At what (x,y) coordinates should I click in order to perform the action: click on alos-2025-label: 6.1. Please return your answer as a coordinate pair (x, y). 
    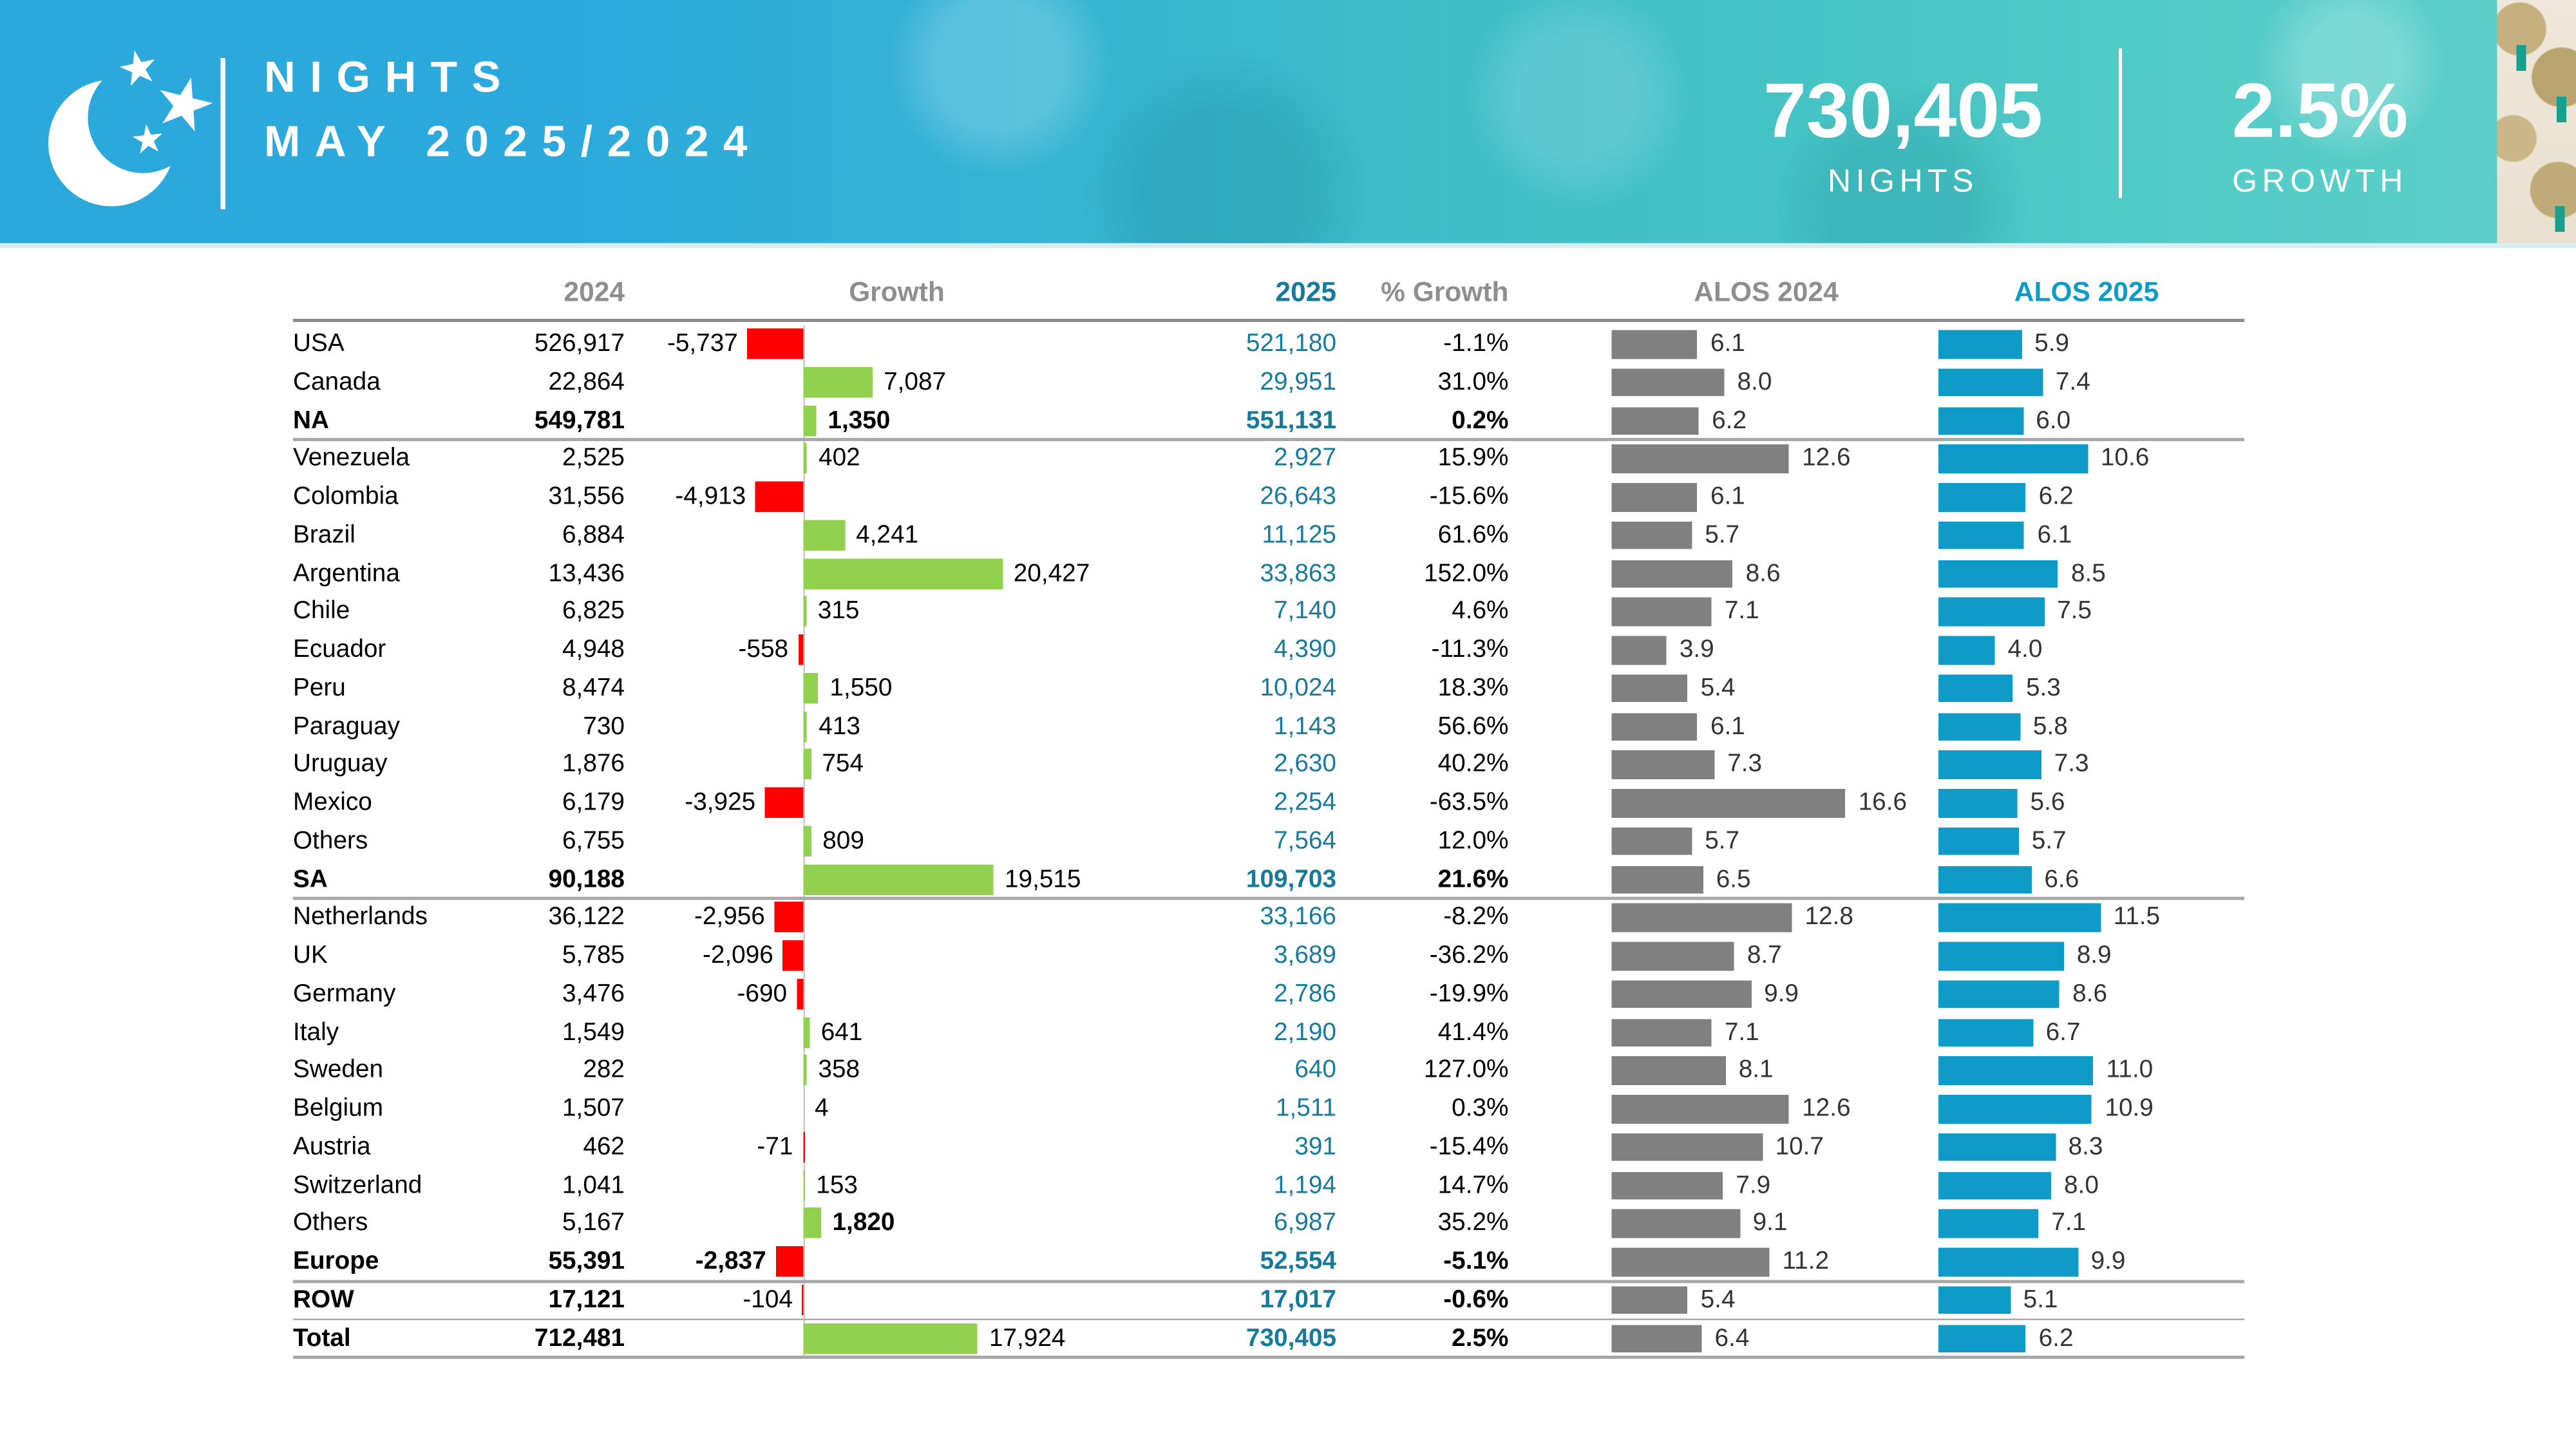
    Looking at the image, I should click on (2054, 535).